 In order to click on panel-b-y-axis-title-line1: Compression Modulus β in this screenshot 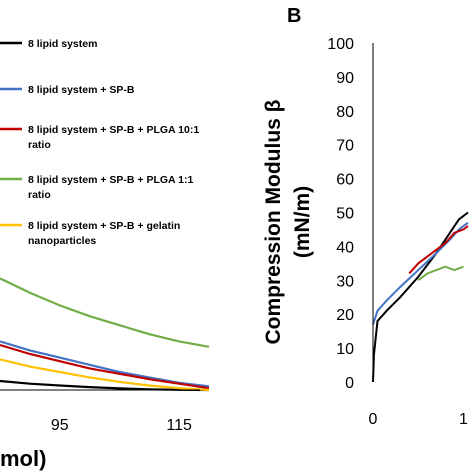, I will do `click(273, 221)`.